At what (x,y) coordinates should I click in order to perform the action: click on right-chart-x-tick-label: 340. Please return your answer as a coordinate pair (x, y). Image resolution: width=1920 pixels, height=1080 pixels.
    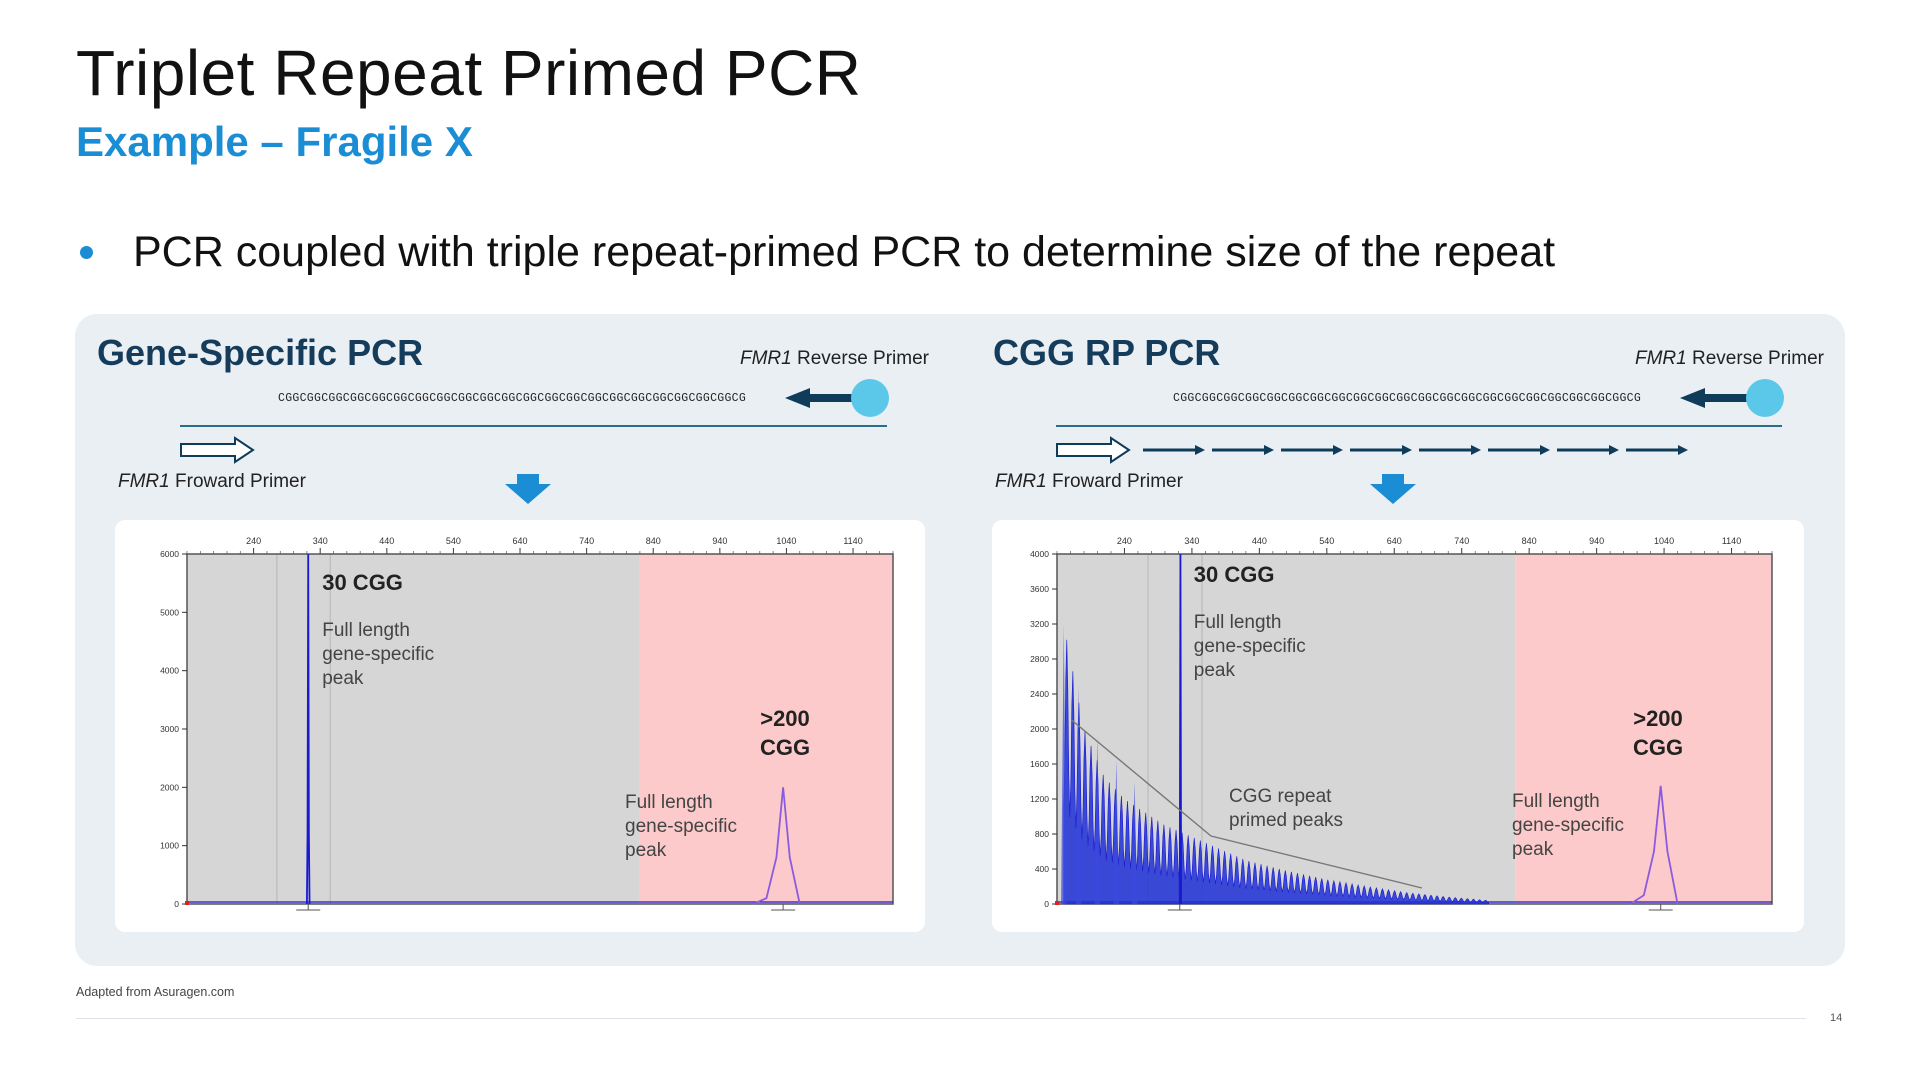
    Looking at the image, I should click on (1191, 541).